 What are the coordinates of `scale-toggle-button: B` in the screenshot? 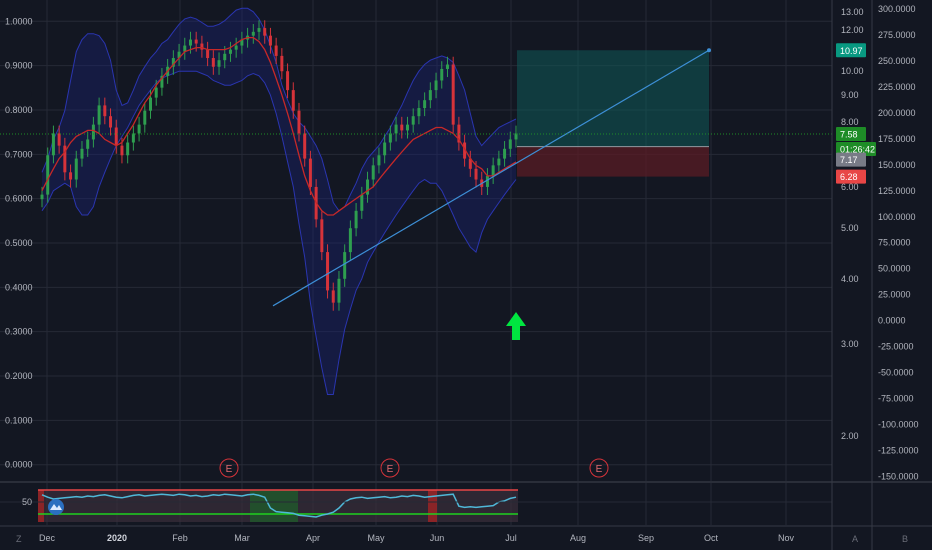 It's located at (905, 539).